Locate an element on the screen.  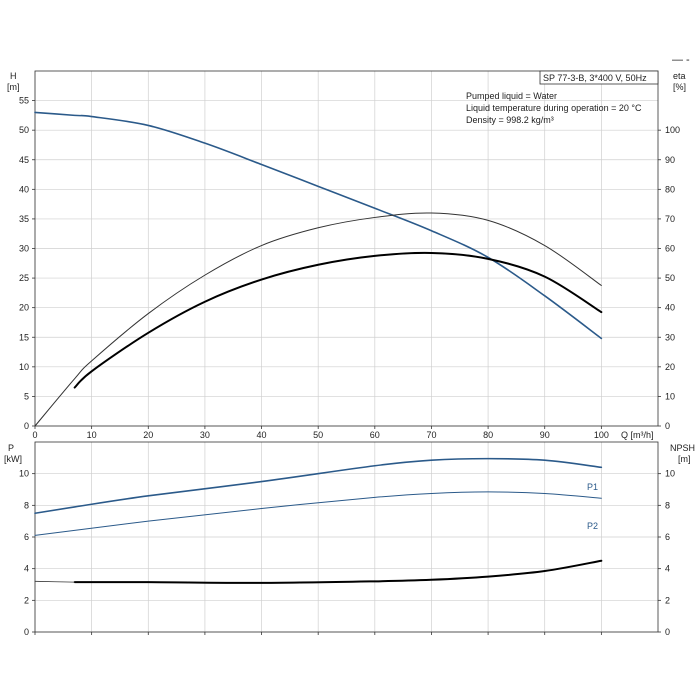
series-label-p1: P1 is located at coordinates (592, 487).